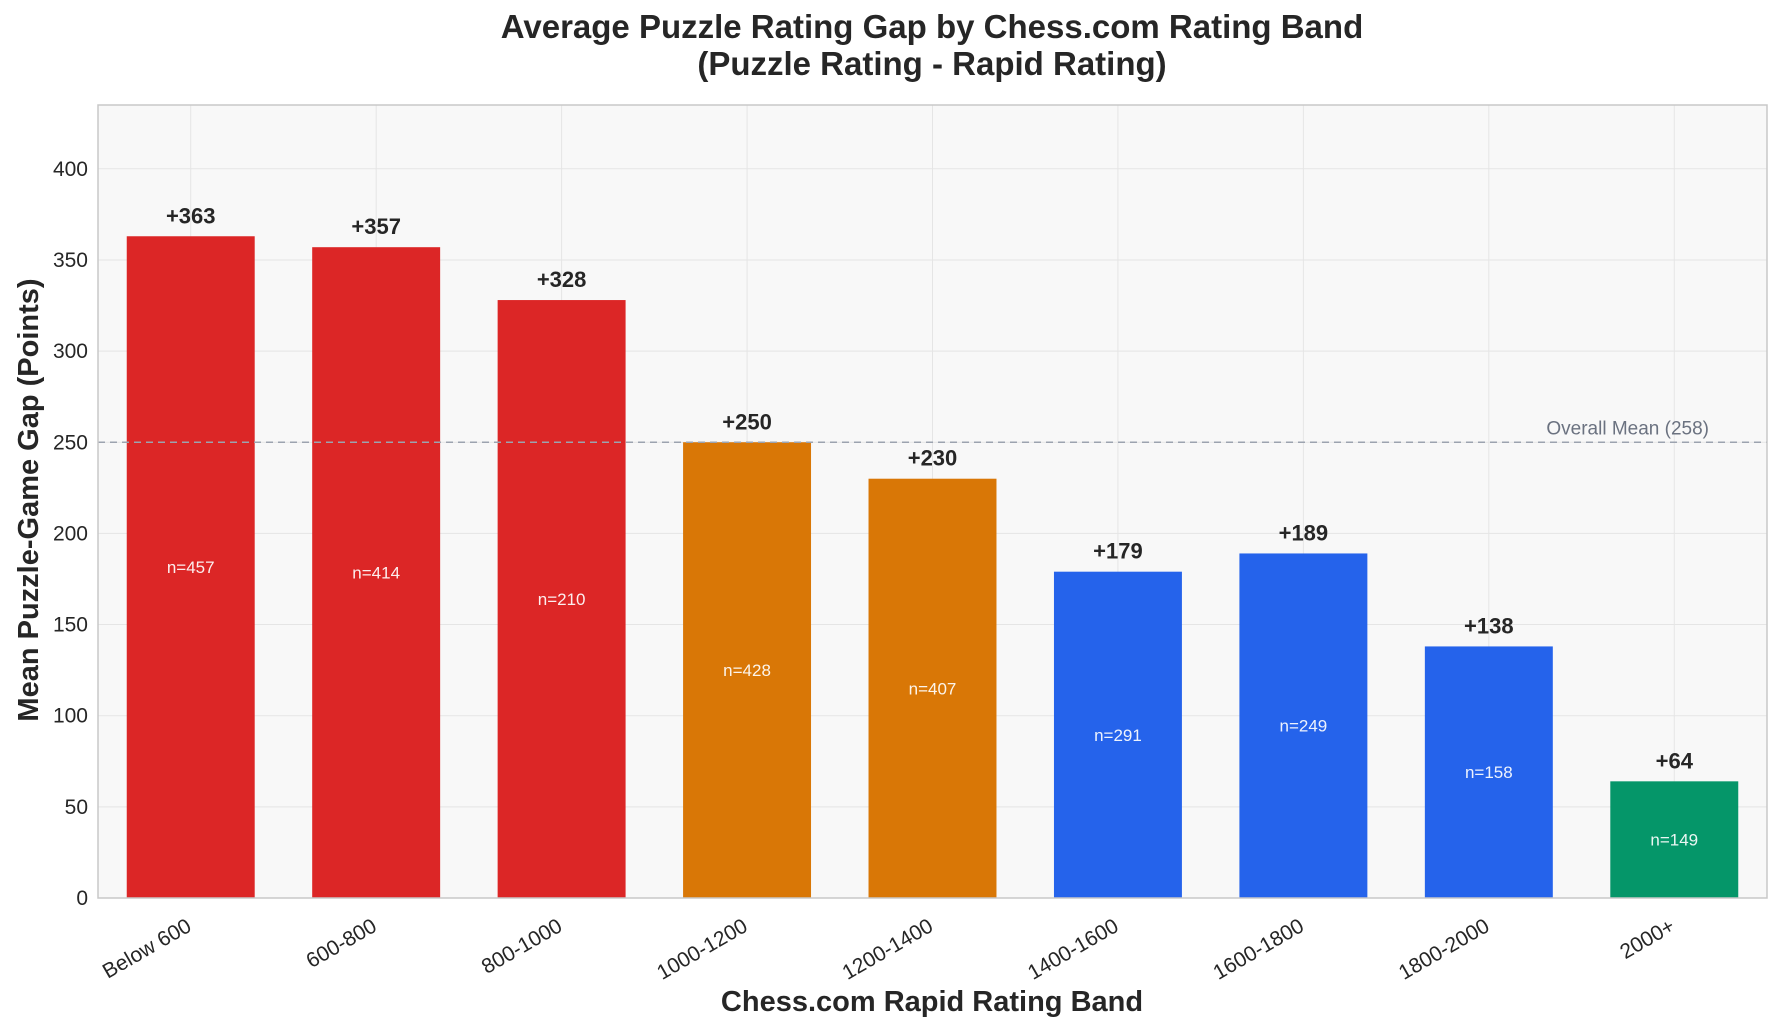  What do you see at coordinates (931, 63) in the screenshot?
I see `chart-title-line2: (Puzzle Rating - Rapid Rating)` at bounding box center [931, 63].